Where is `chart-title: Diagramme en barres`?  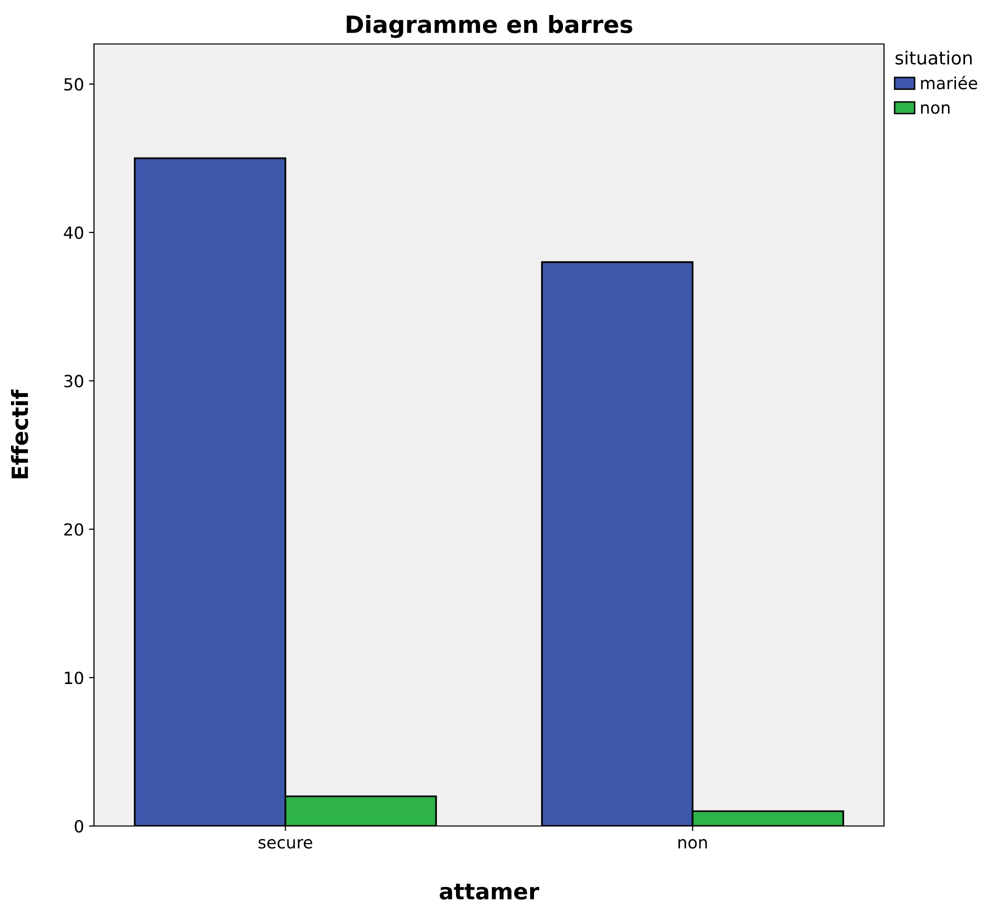 chart-title: Diagramme en barres is located at coordinates (489, 26).